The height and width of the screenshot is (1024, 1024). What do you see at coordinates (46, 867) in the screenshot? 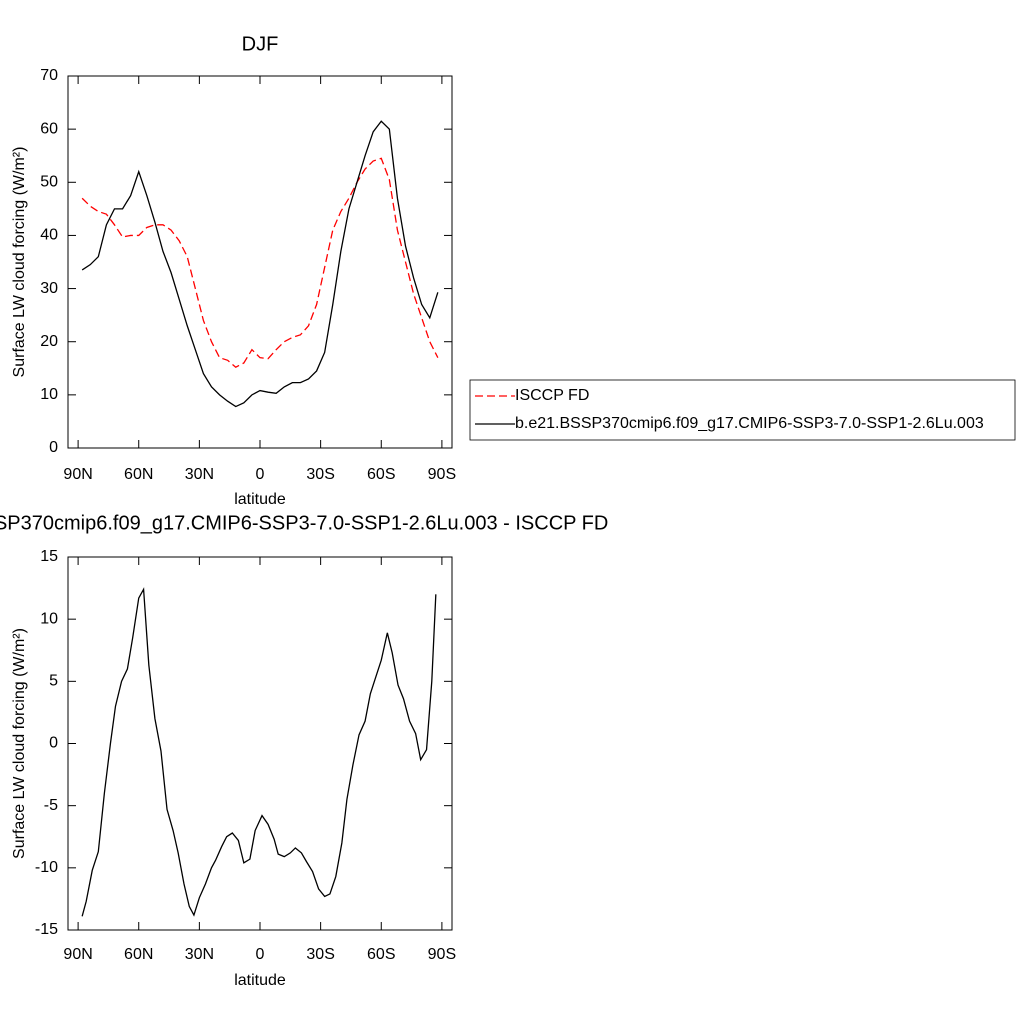
I see `y-tick-label: -10` at bounding box center [46, 867].